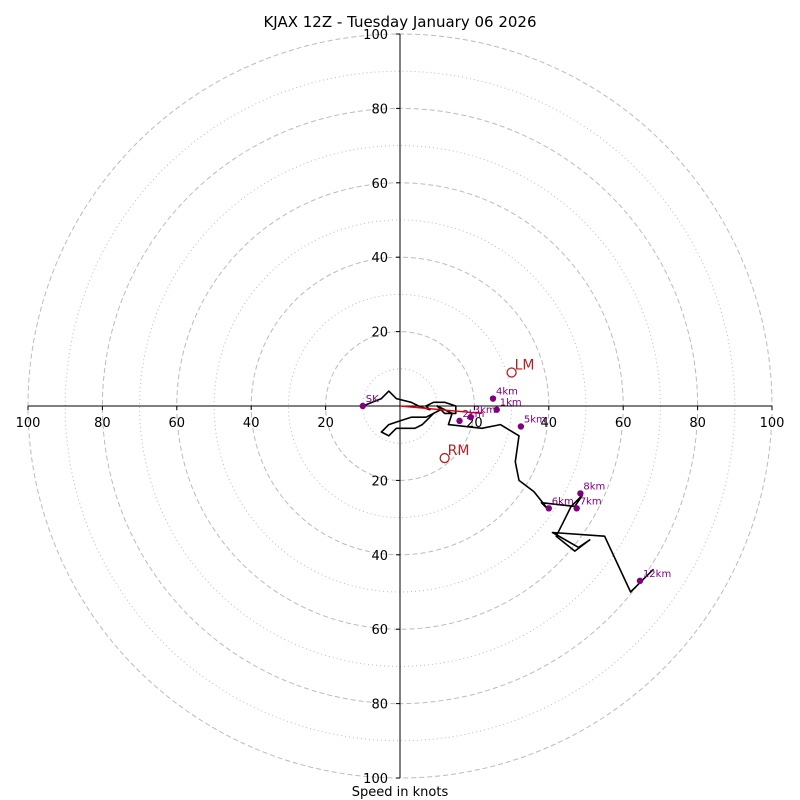  I want to click on storm-motion-label-lm: LM, so click(525, 366).